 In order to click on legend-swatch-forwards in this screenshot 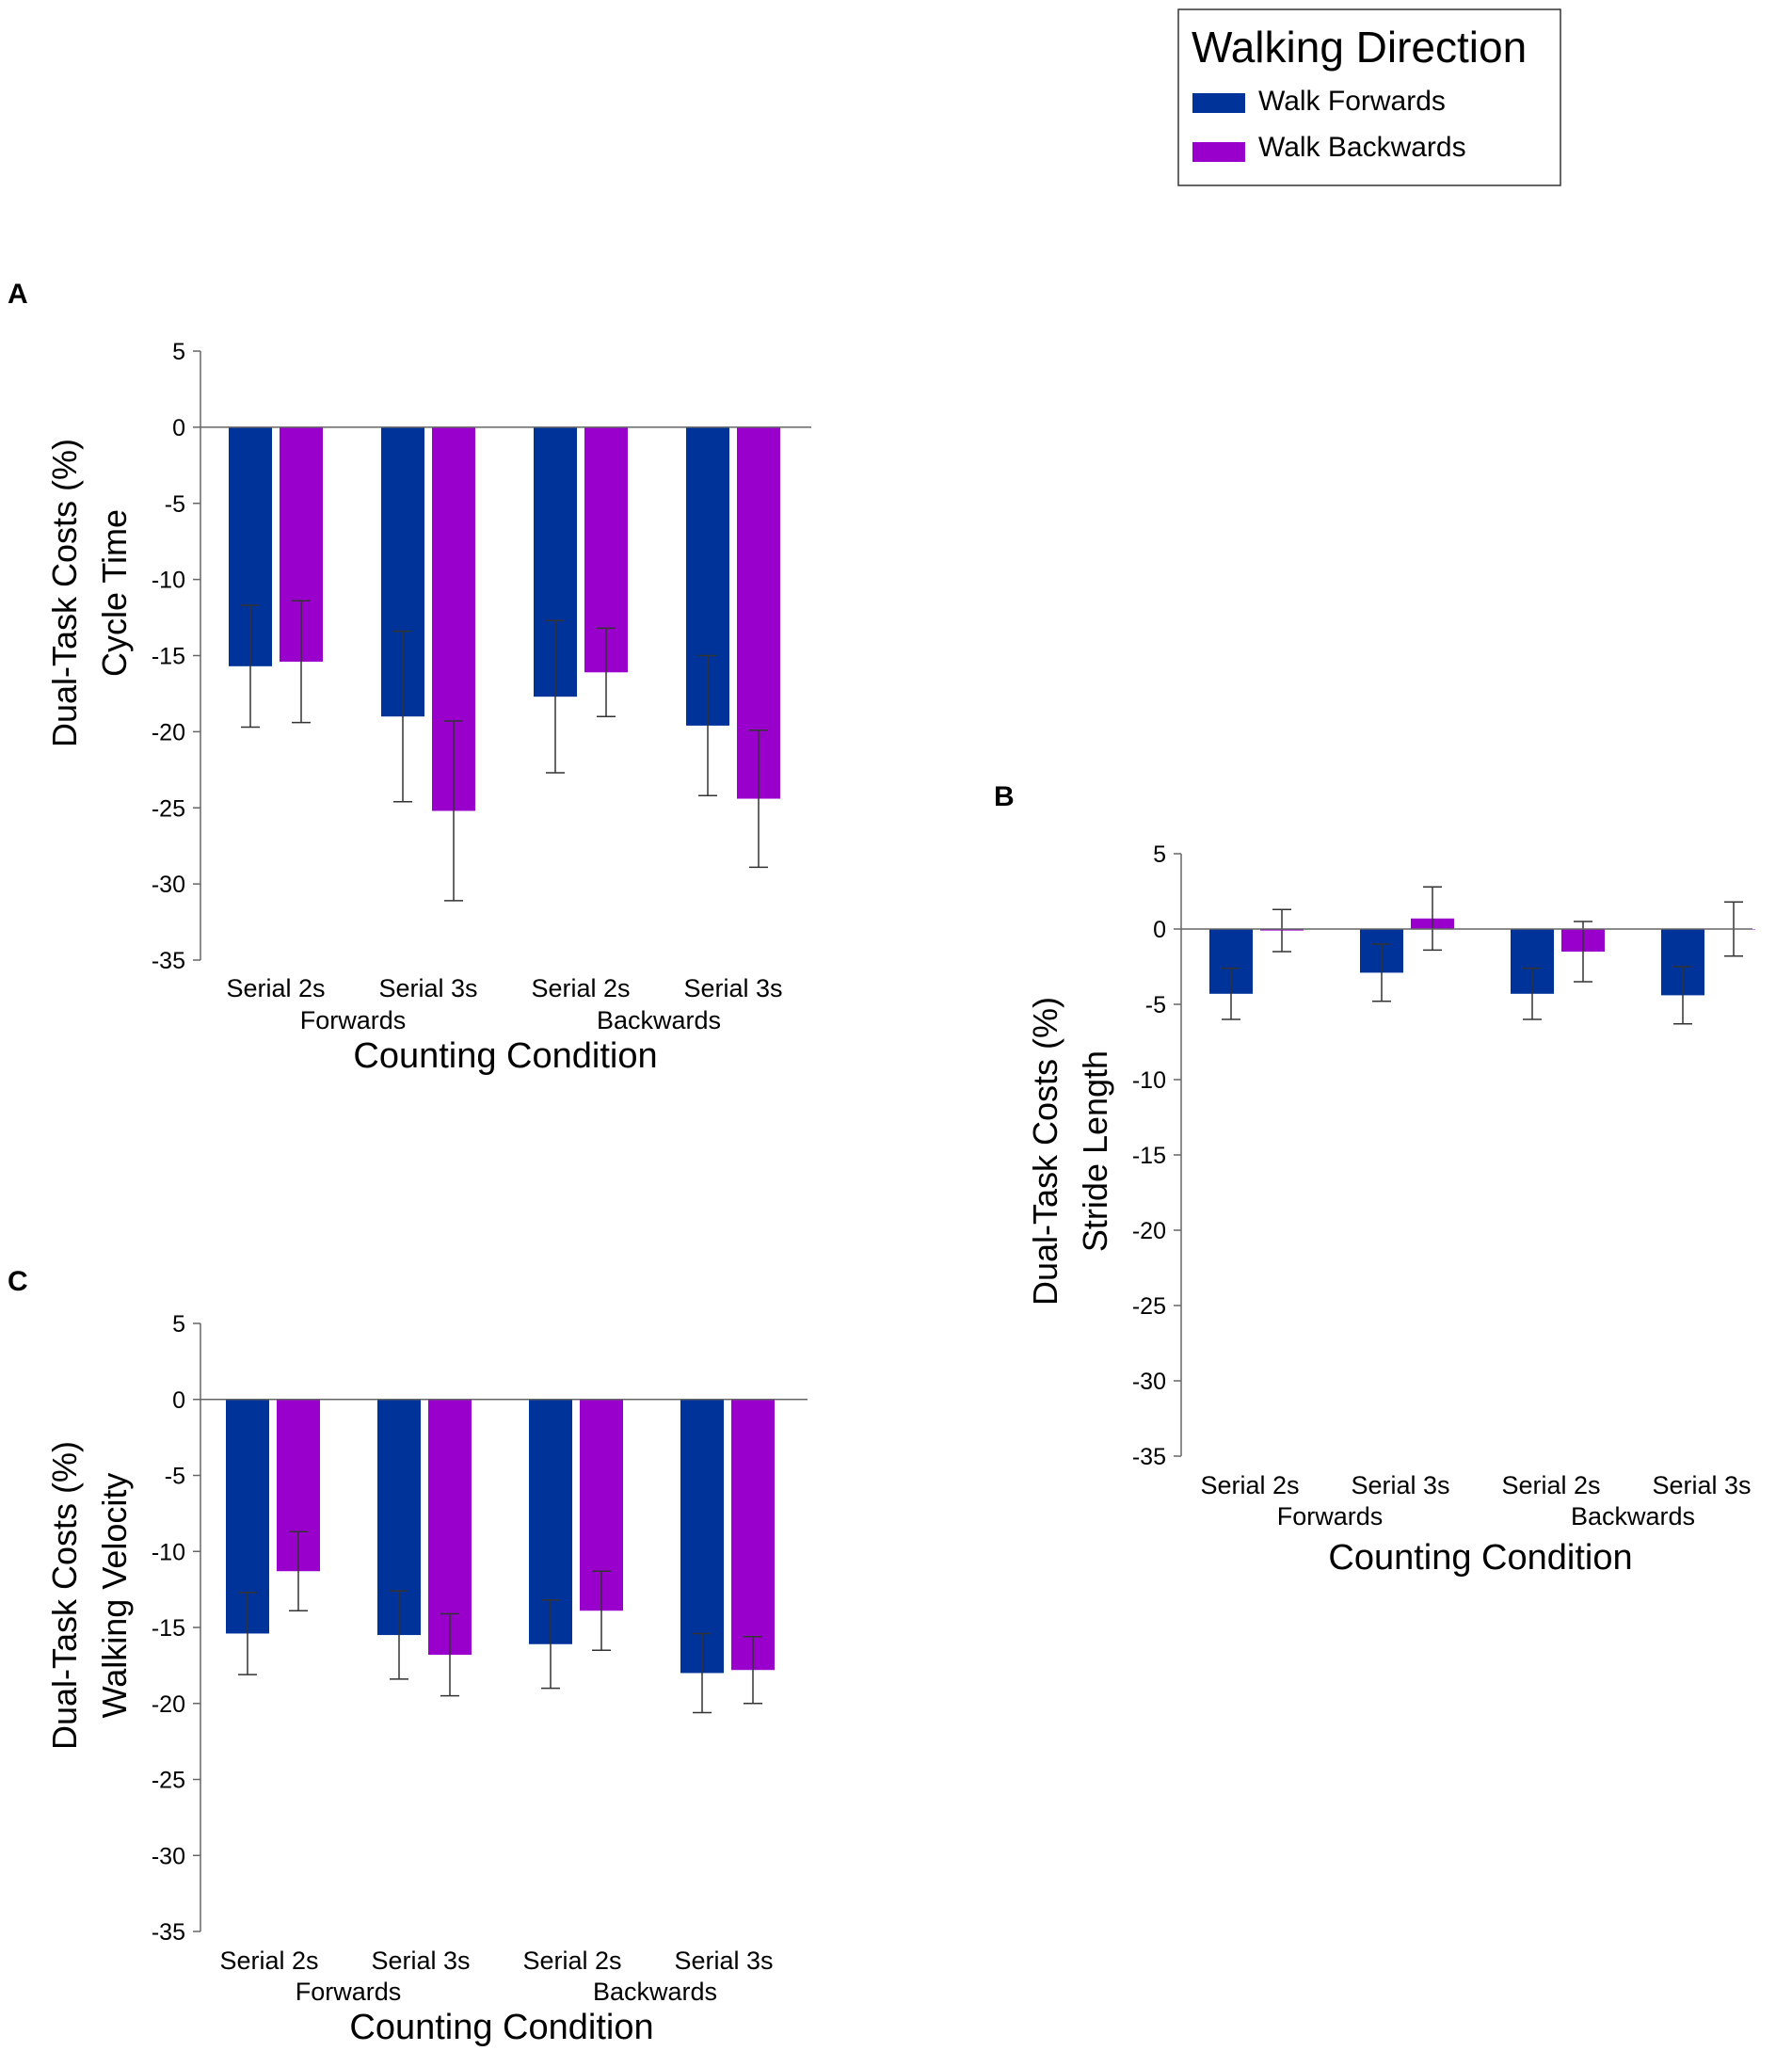, I will do `click(1218, 103)`.